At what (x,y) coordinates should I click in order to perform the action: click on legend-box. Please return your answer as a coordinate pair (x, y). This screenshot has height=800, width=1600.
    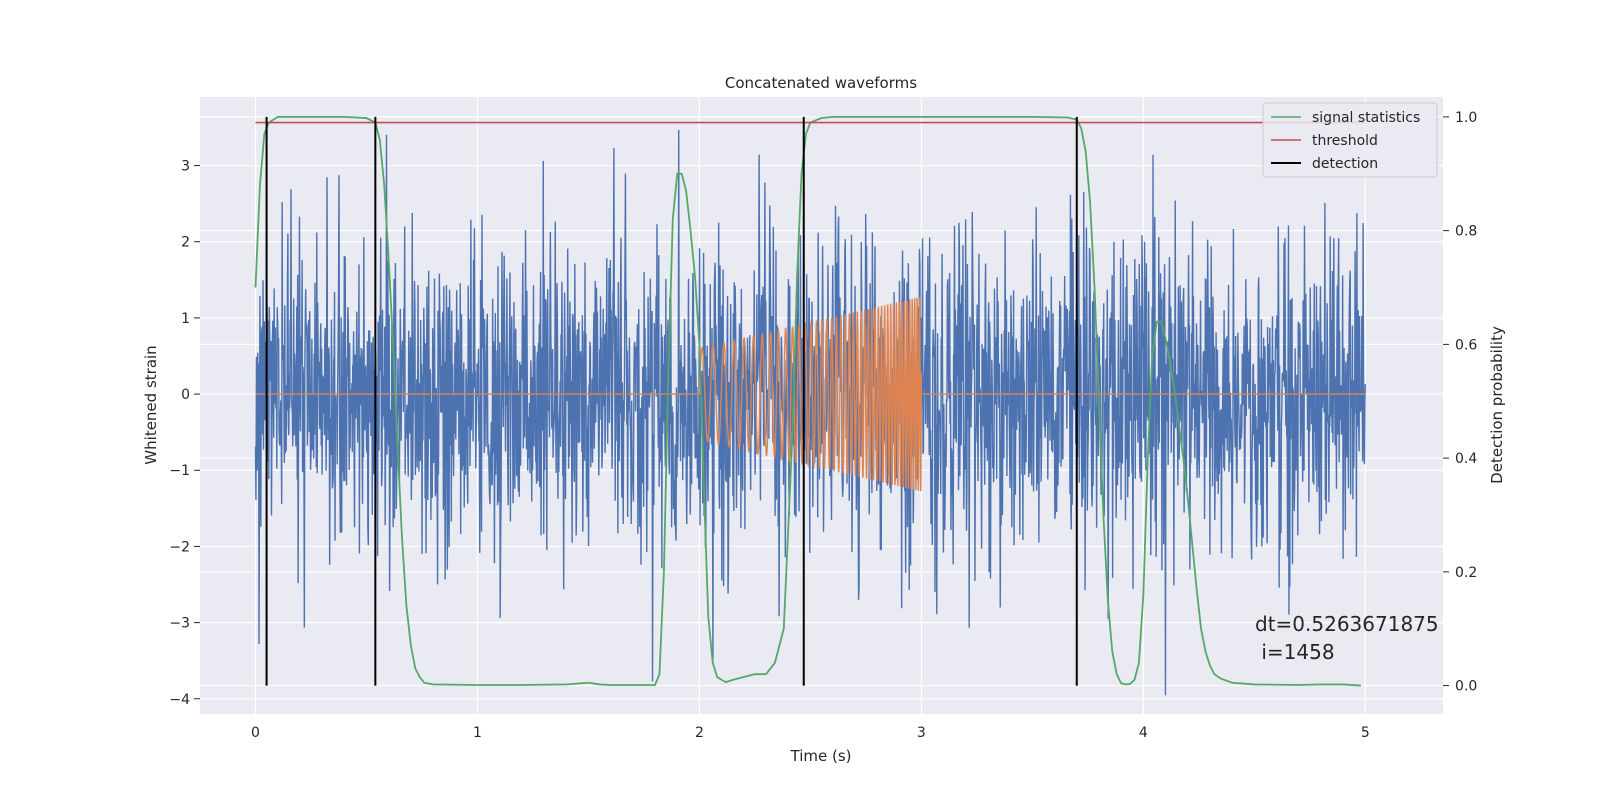
    Looking at the image, I should click on (1350, 140).